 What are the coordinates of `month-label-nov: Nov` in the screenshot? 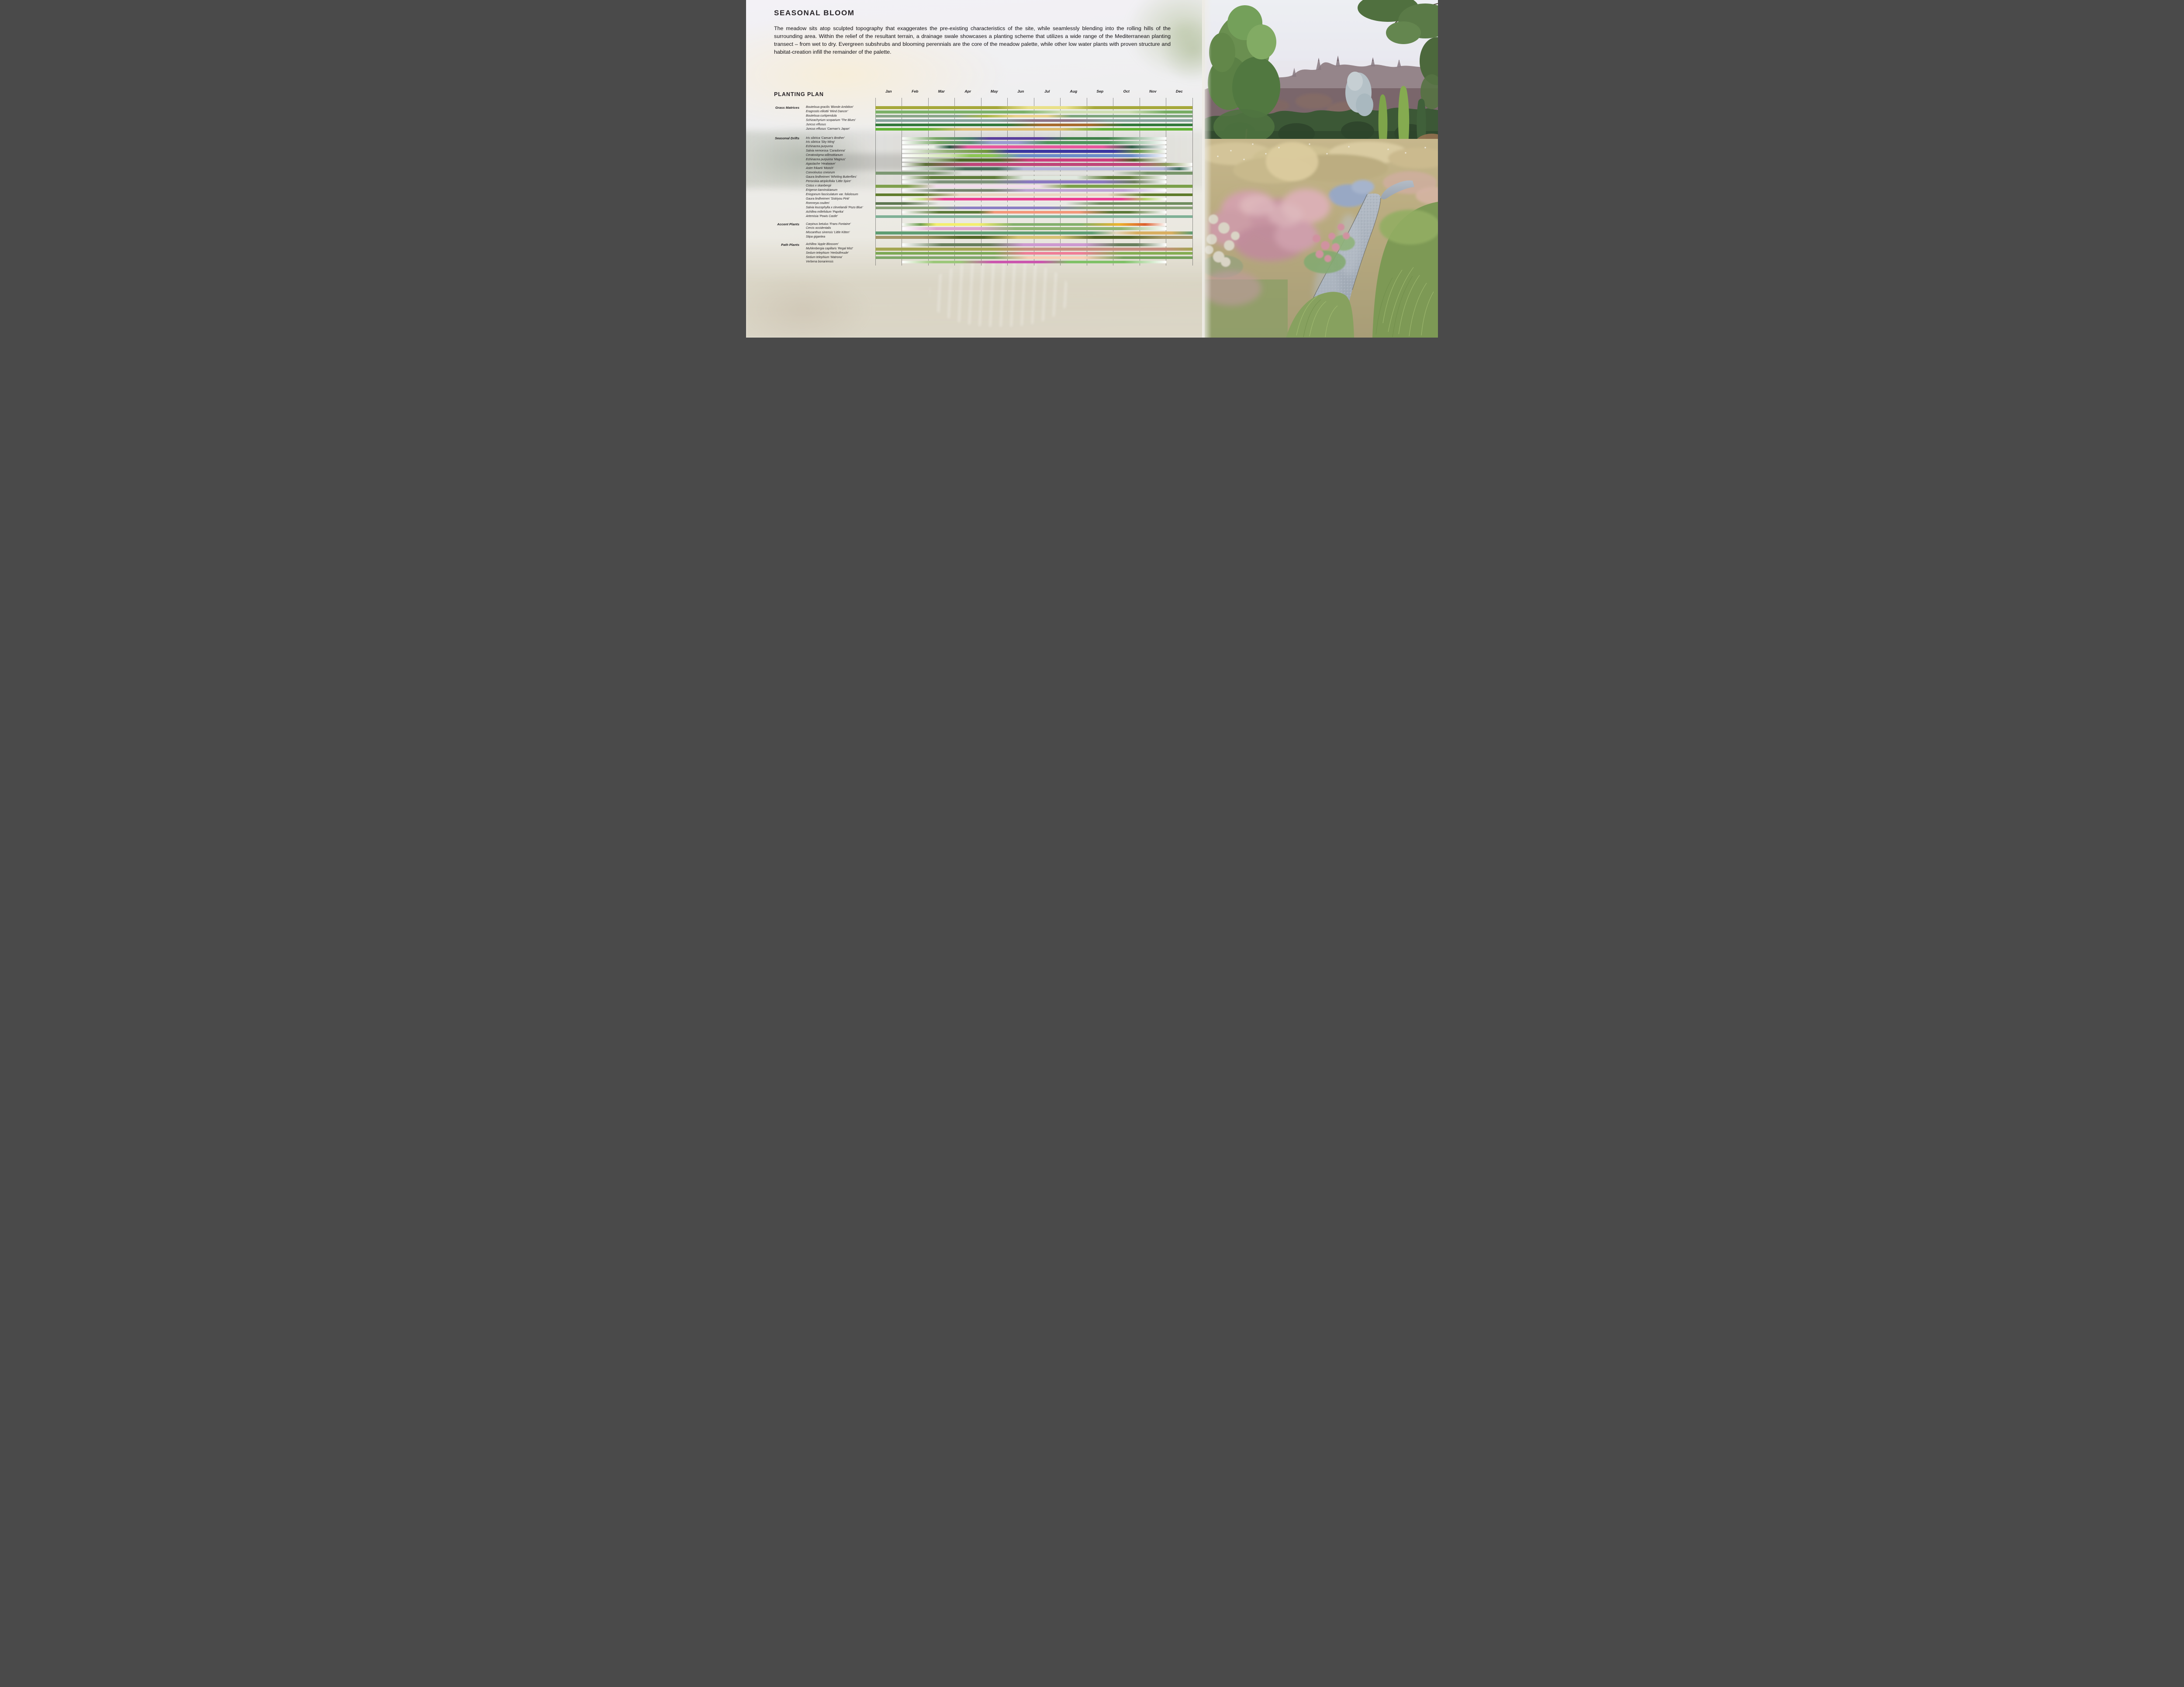 It's located at (1153, 91).